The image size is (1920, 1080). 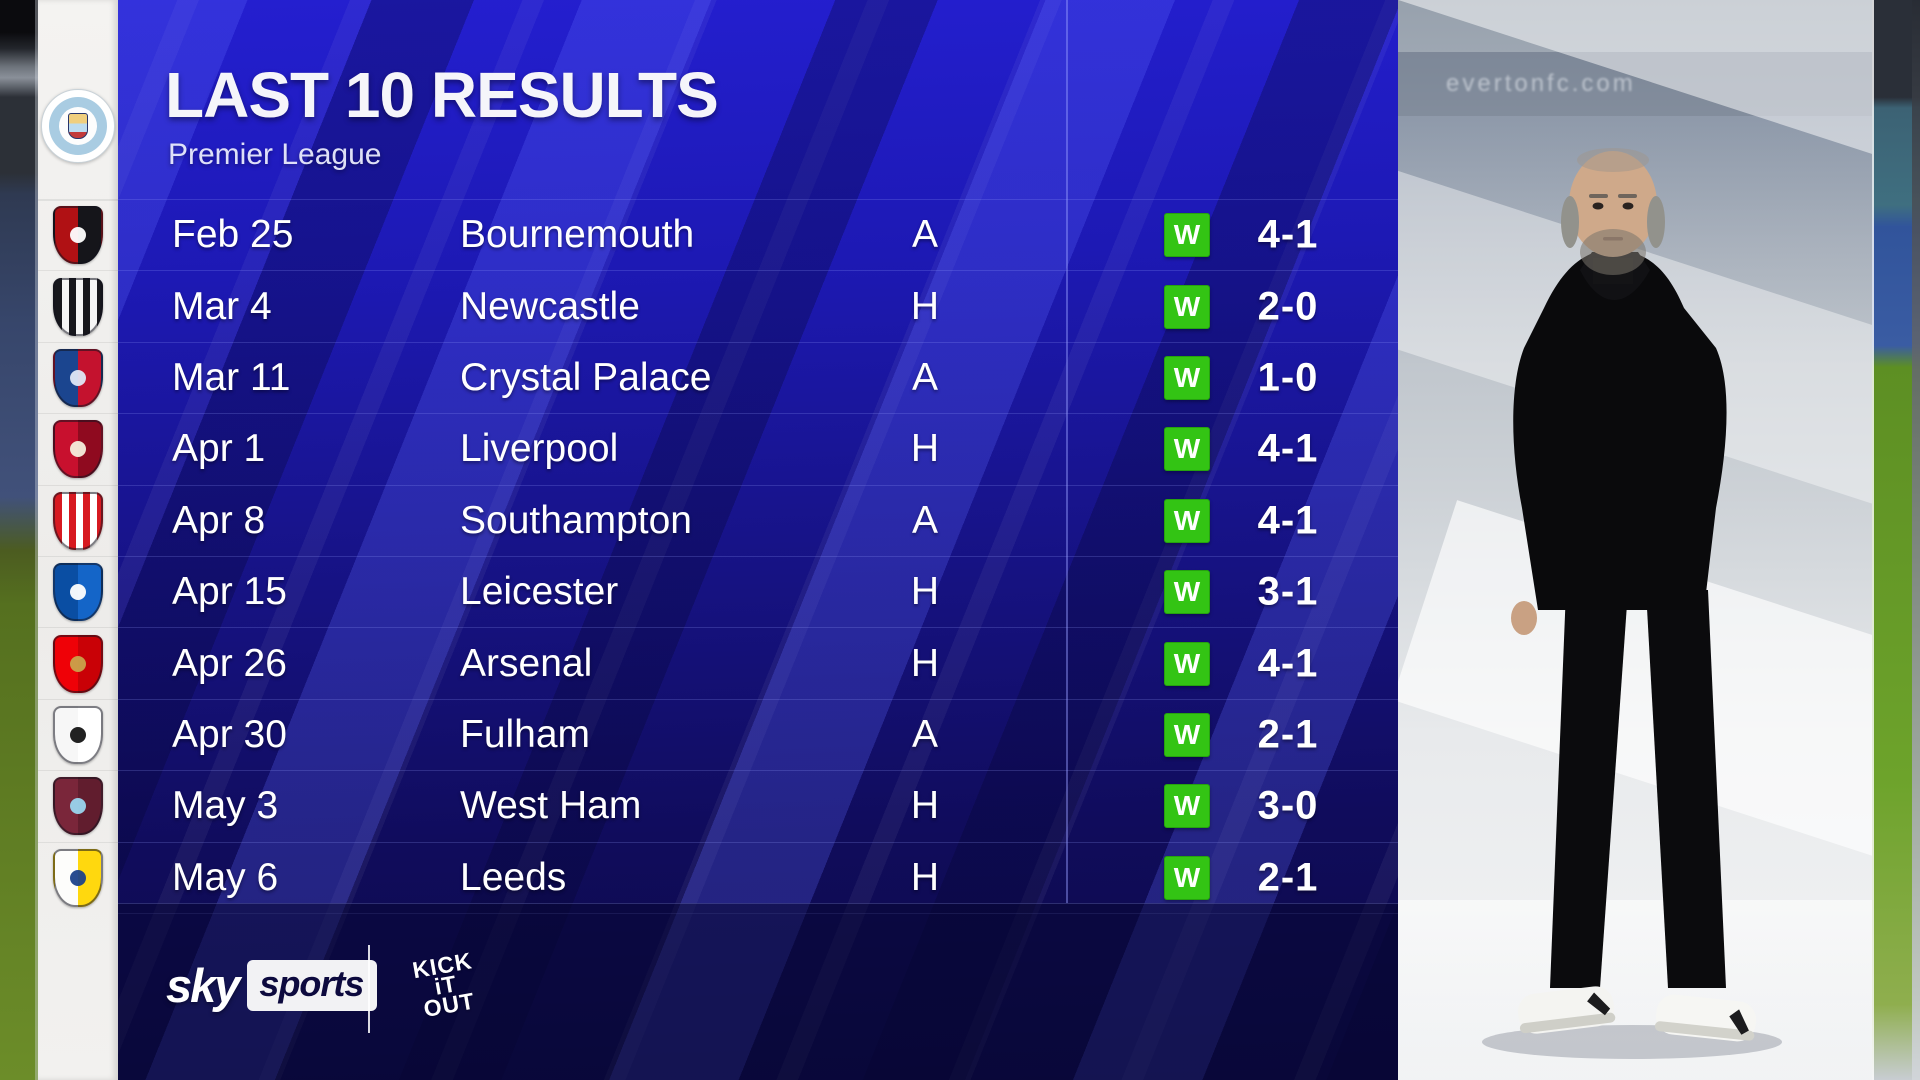 What do you see at coordinates (758, 305) in the screenshot?
I see `result-row: Mar 4 Newcastle H W 2-0` at bounding box center [758, 305].